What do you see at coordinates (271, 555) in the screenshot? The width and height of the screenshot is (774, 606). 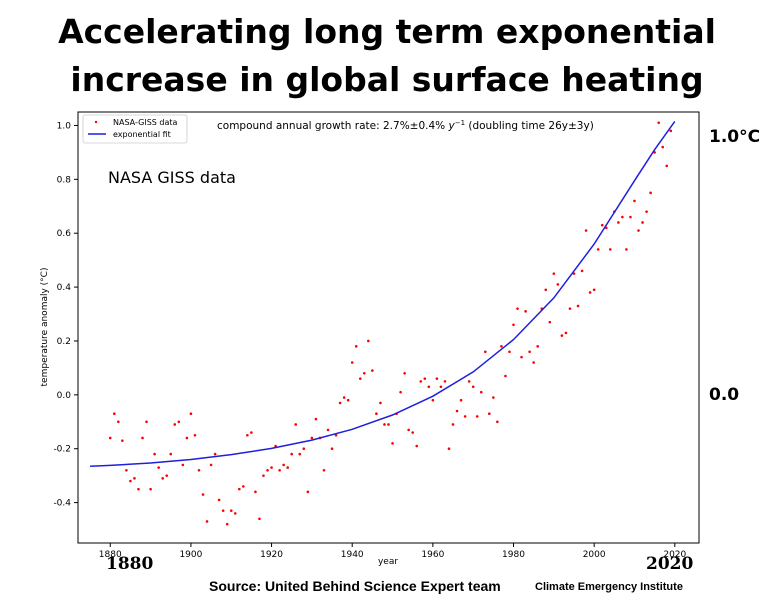 I see `x-tick-label: 1920` at bounding box center [271, 555].